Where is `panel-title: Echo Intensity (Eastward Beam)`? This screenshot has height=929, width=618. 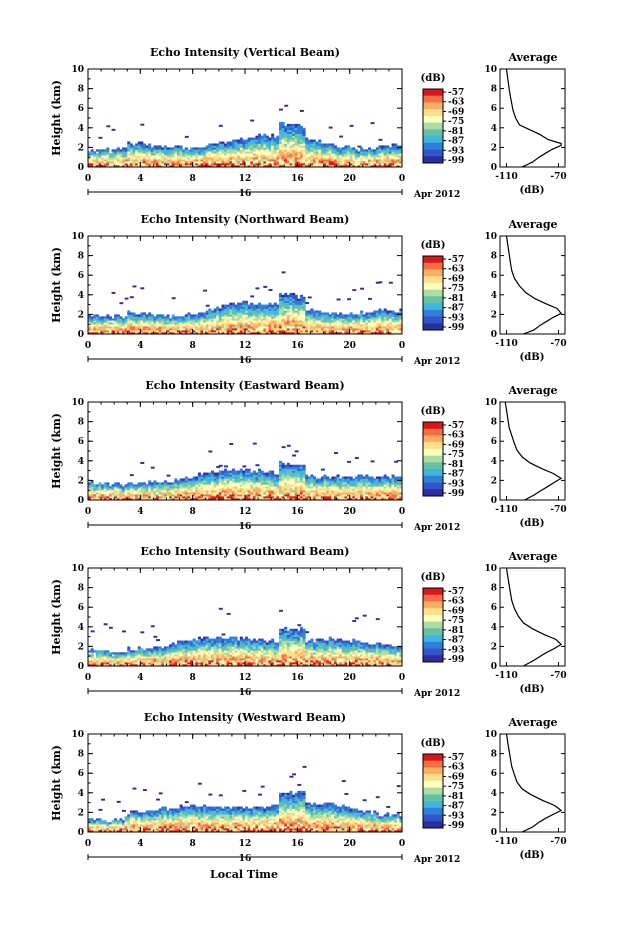
panel-title: Echo Intensity (Eastward Beam) is located at coordinates (244, 385).